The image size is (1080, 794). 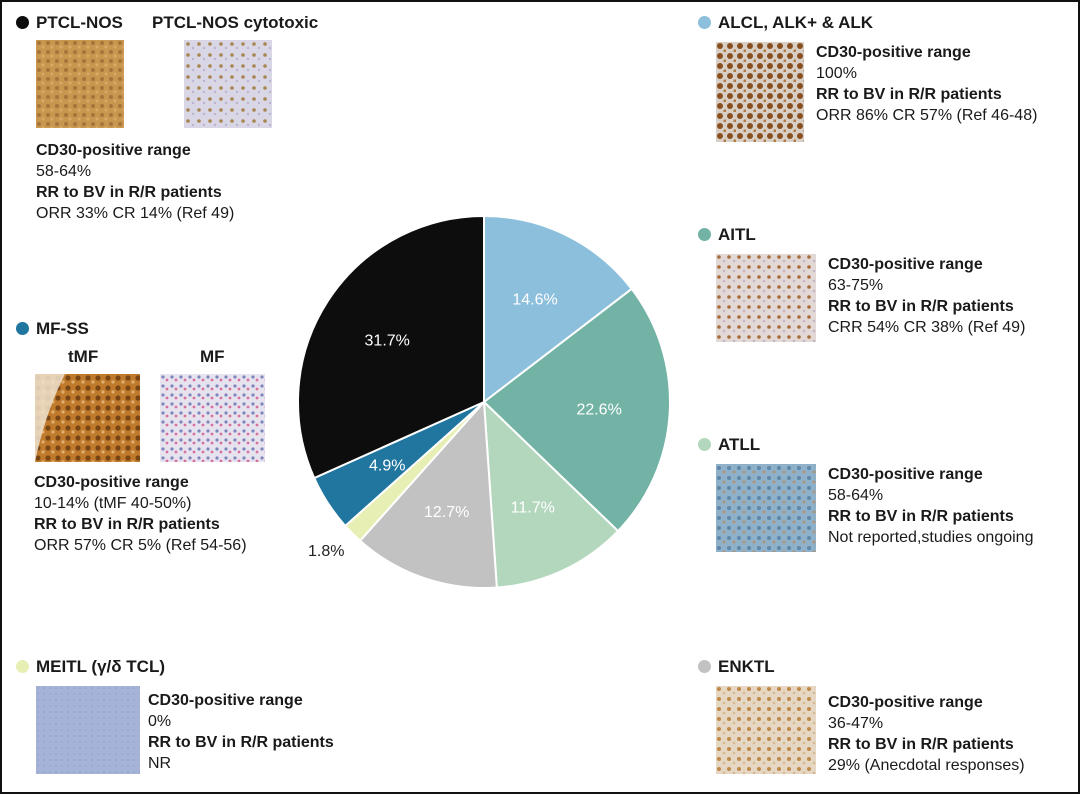 I want to click on meitl-rr-label: RR to BV in R/R patients, so click(x=241, y=742).